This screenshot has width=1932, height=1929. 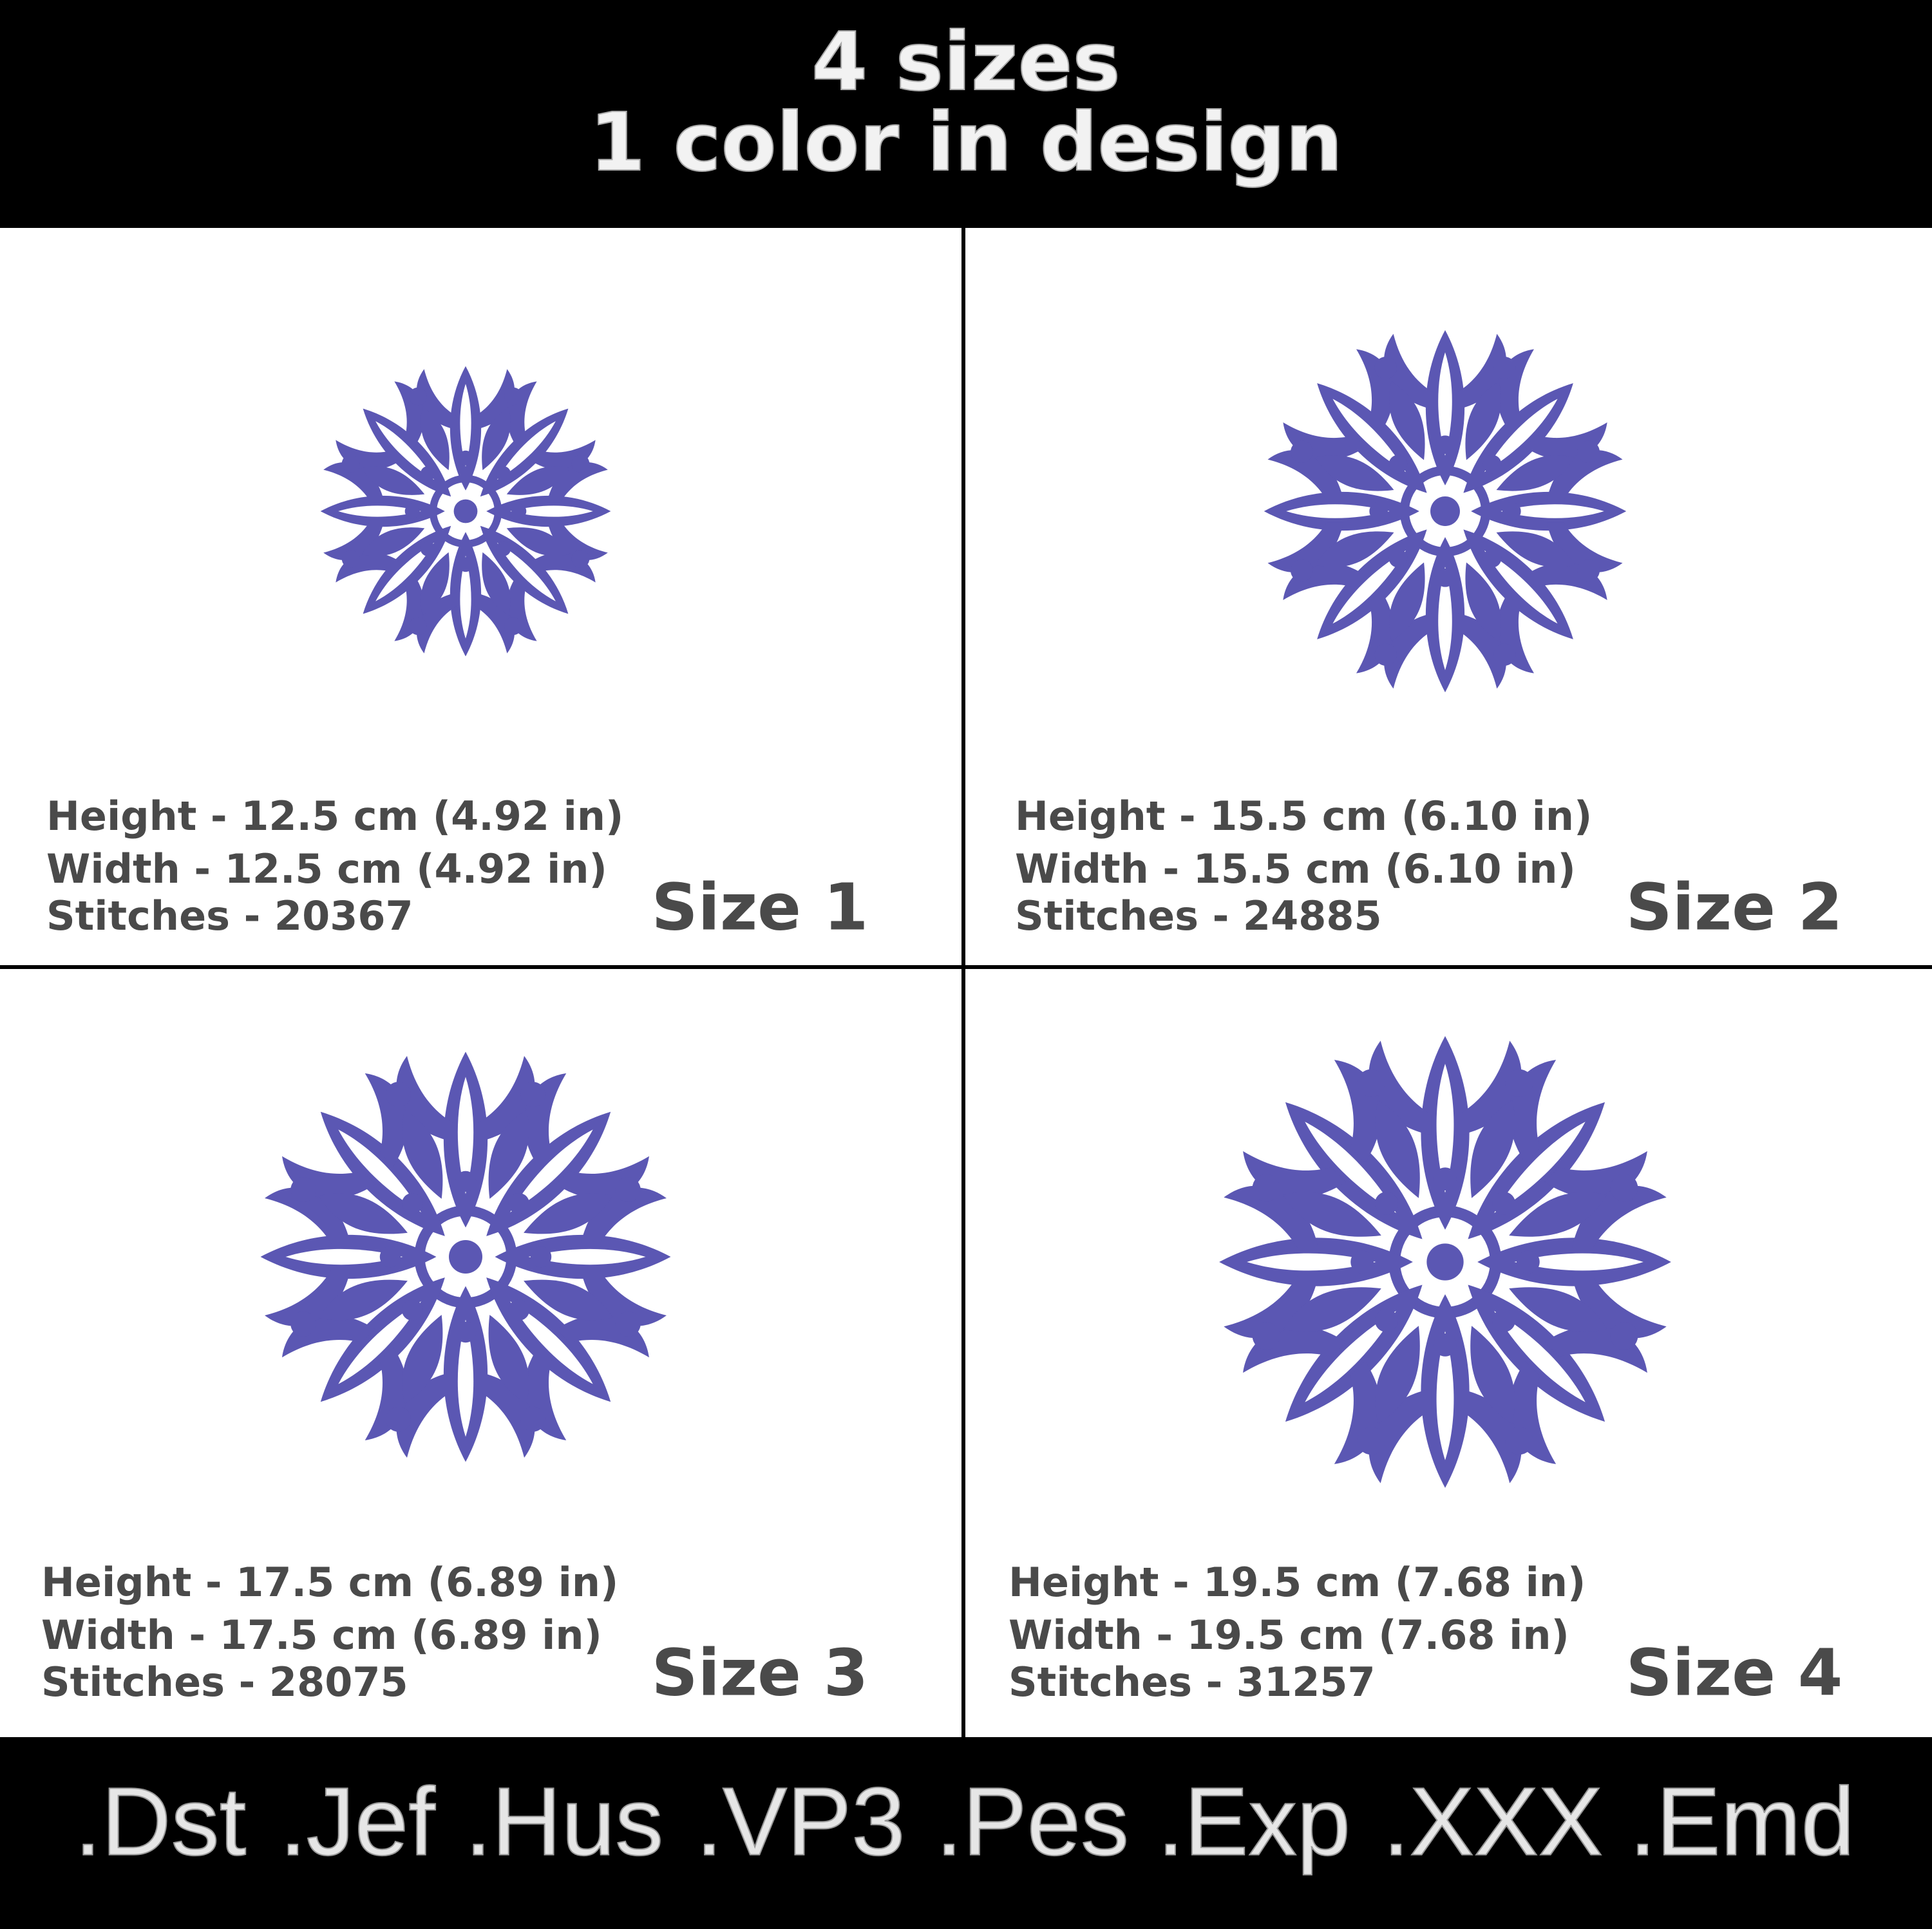 I want to click on format-label: .VP3, so click(x=801, y=1821).